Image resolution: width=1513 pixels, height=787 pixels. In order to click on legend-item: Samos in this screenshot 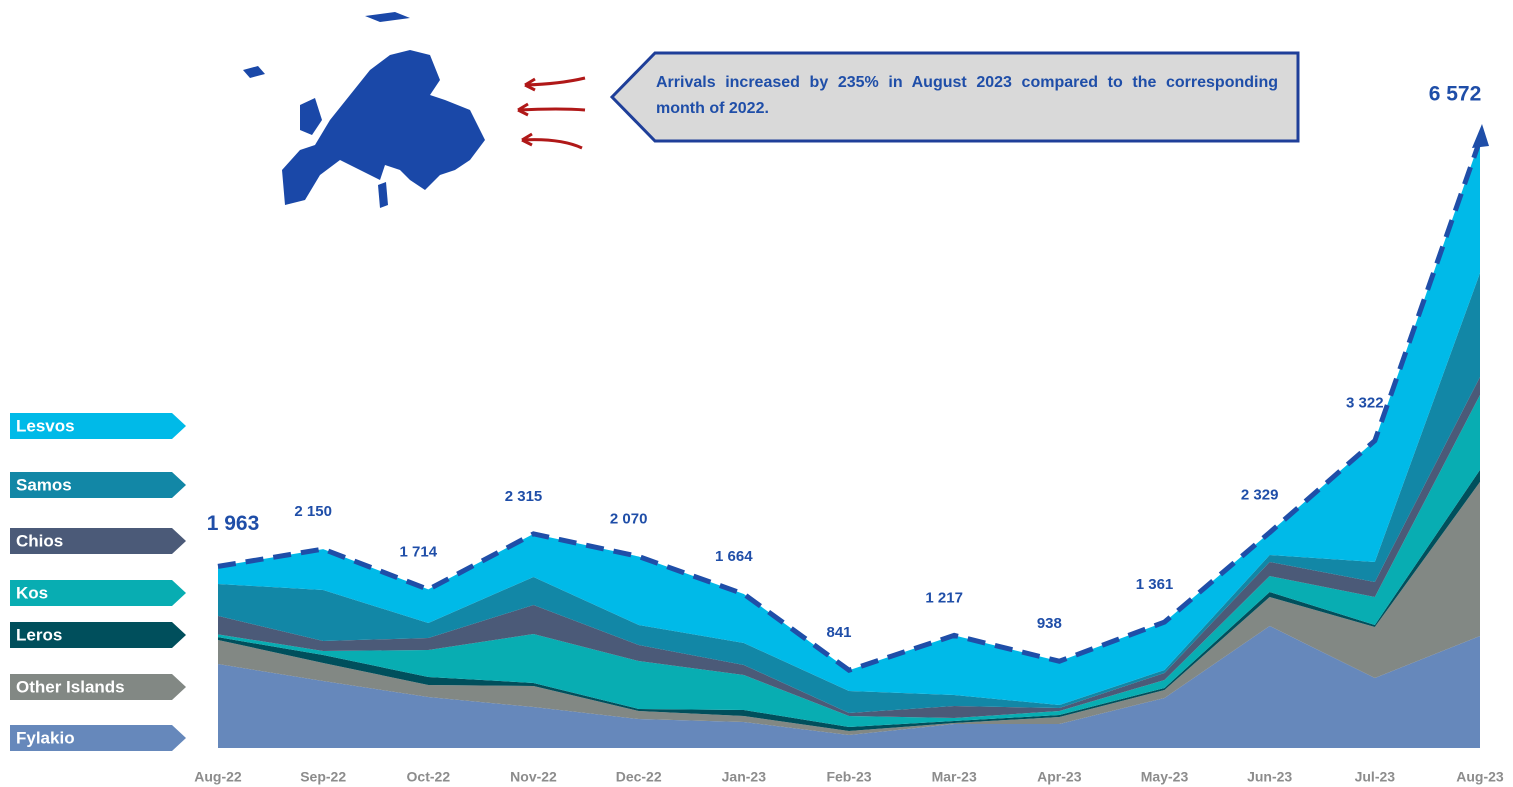, I will do `click(98, 485)`.